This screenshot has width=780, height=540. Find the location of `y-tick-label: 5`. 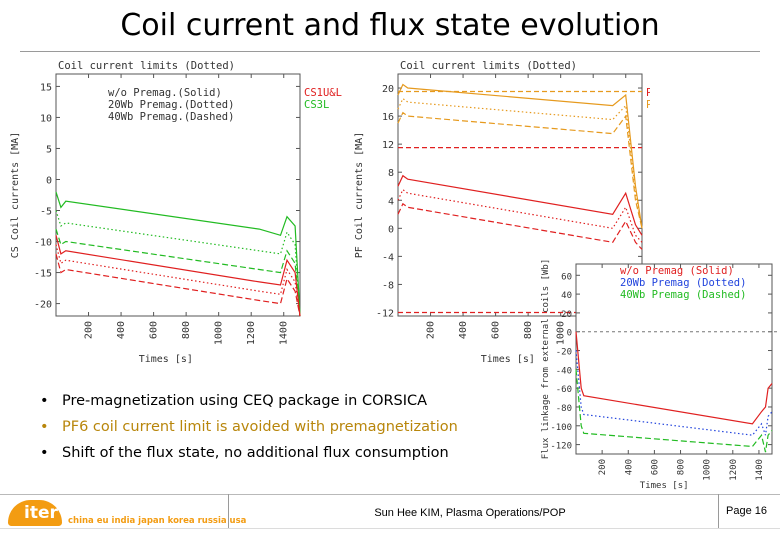

y-tick-label: 5 is located at coordinates (49, 149).